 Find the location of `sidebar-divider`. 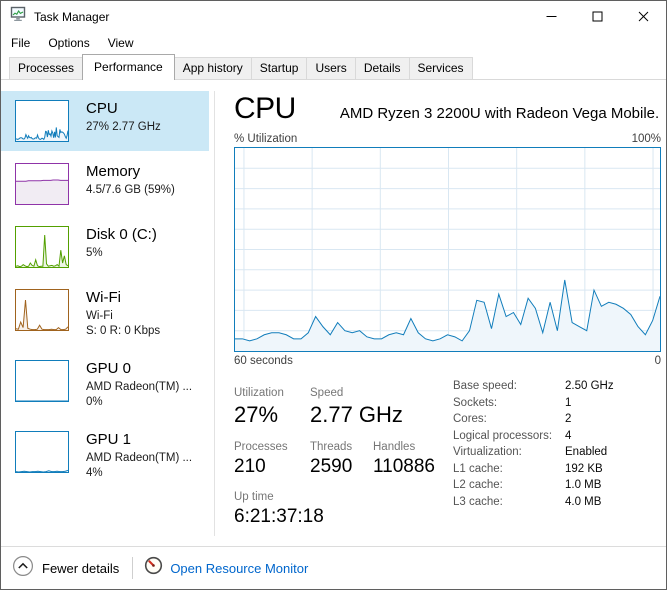

sidebar-divider is located at coordinates (214, 313).